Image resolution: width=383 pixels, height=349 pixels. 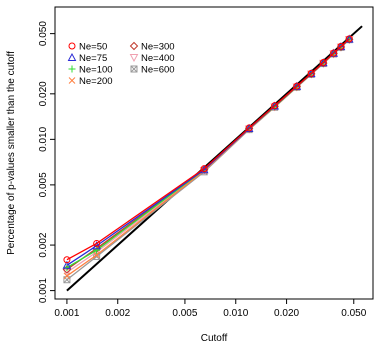 What do you see at coordinates (235, 313) in the screenshot?
I see `x-tick-label: 0.010` at bounding box center [235, 313].